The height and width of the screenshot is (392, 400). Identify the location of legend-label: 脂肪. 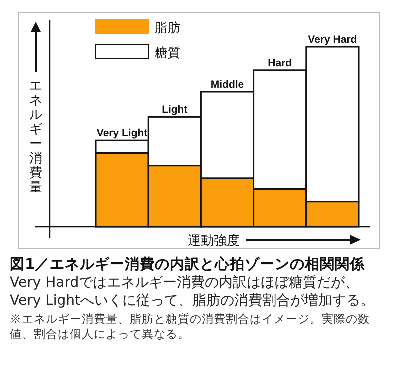
(168, 27).